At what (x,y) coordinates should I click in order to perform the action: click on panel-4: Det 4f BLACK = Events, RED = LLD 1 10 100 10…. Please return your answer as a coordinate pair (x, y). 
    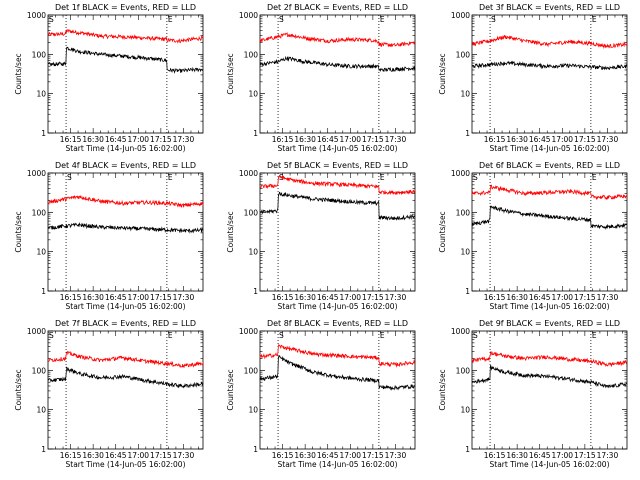
    Looking at the image, I should click on (109, 236).